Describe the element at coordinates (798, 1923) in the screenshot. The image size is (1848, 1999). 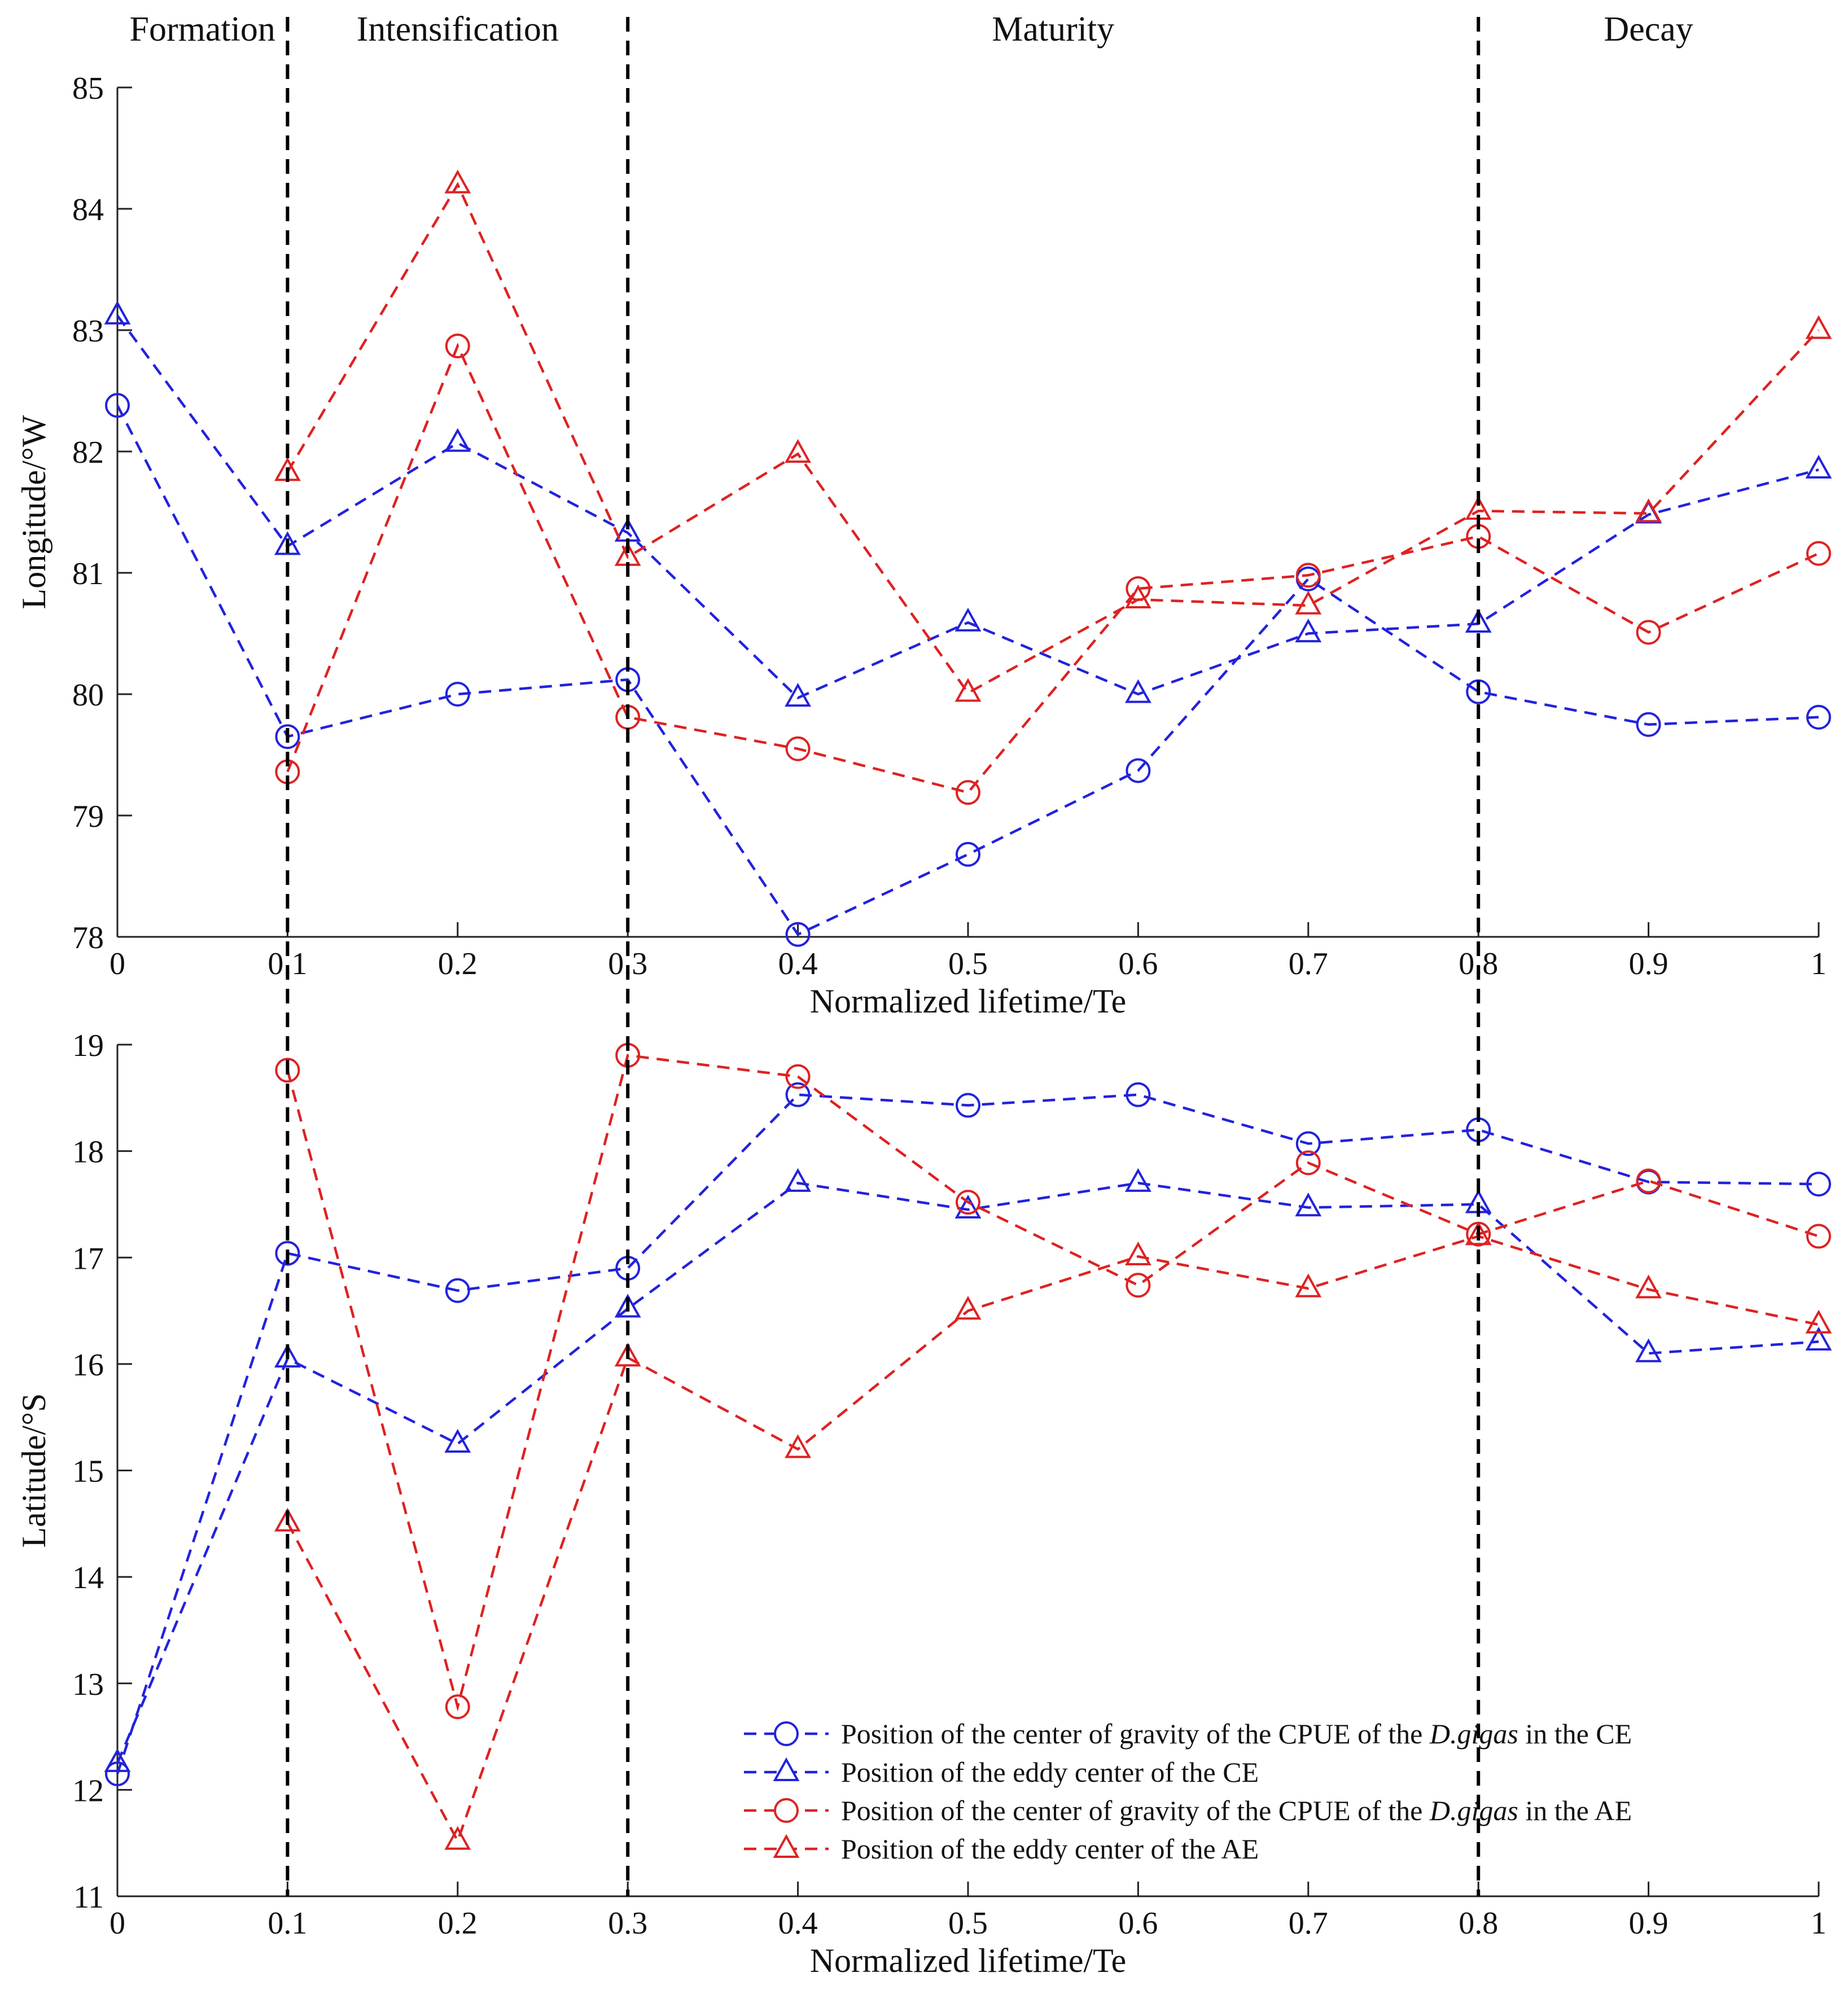
I see `lat-x-tick-label: 0.4` at that location.